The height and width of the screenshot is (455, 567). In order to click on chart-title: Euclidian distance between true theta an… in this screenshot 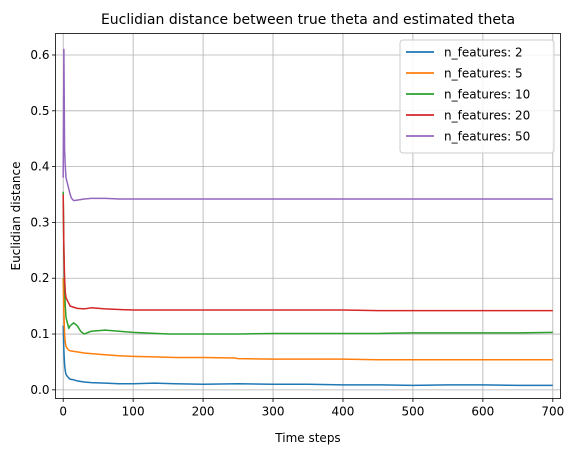, I will do `click(308, 20)`.